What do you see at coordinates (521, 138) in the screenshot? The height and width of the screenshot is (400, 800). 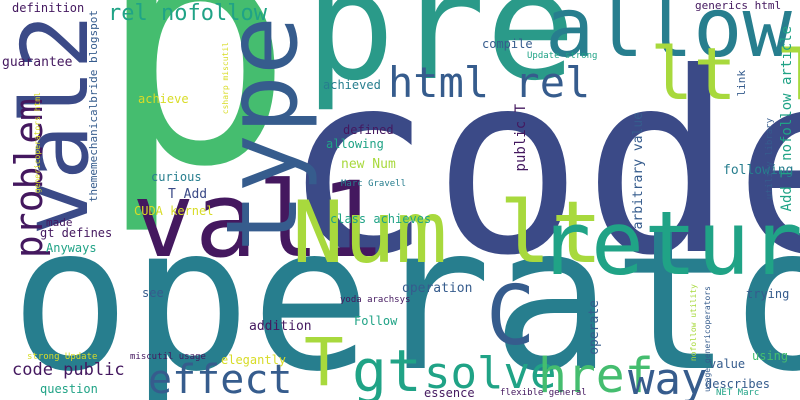 I see `word-public-t: public T` at bounding box center [521, 138].